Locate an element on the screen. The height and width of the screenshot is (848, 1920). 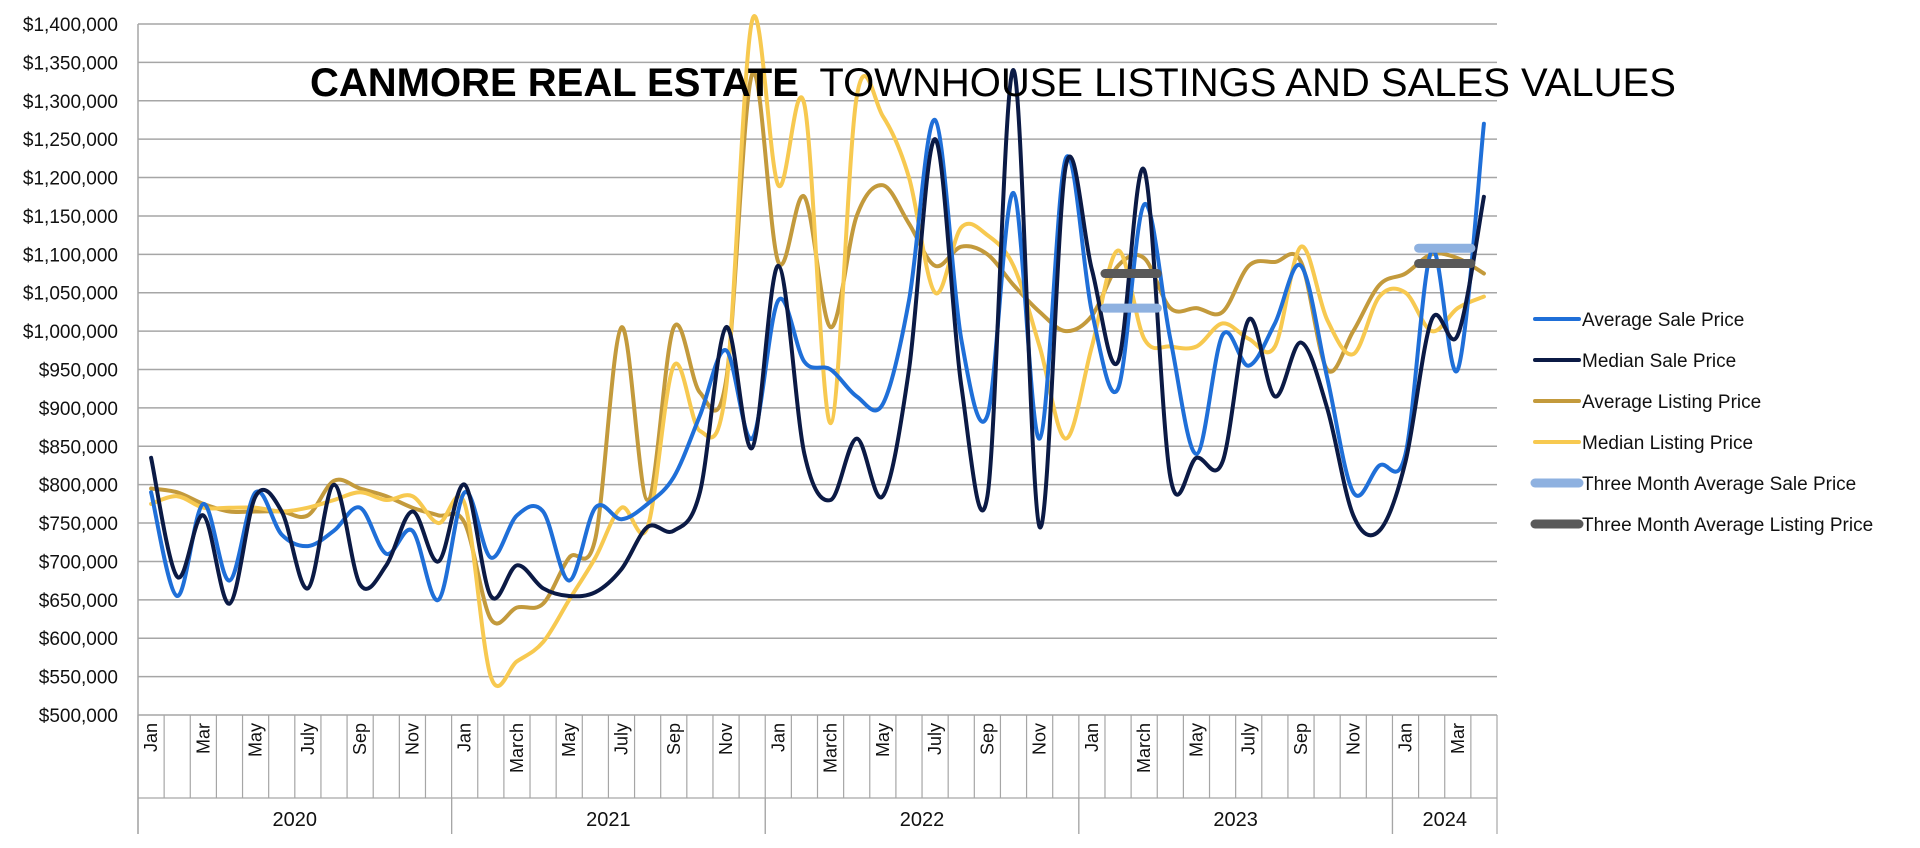
legend-label-average-sale-price: Average Sale Price is located at coordinates (1663, 320).